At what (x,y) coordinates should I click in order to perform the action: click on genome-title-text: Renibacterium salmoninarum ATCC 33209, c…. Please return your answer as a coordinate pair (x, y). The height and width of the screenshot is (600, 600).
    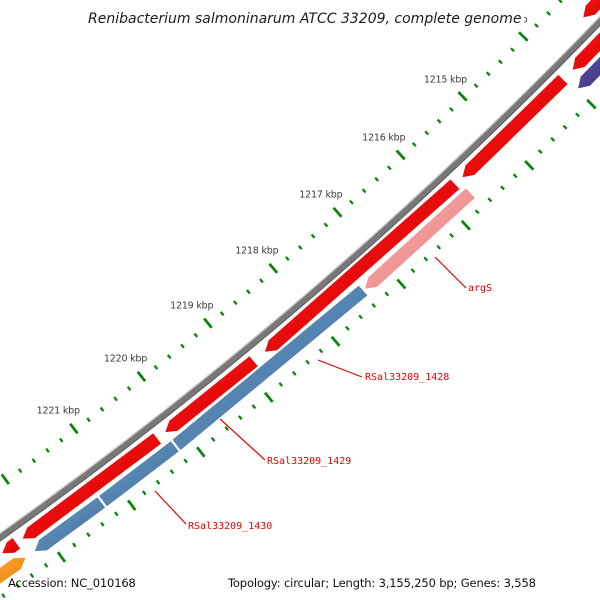
    Looking at the image, I should click on (305, 19).